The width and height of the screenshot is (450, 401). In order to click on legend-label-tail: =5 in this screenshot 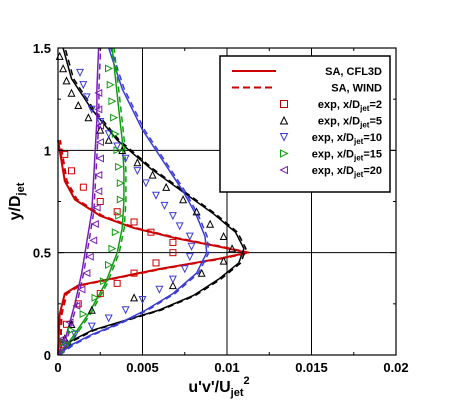, I will do `click(375, 122)`.